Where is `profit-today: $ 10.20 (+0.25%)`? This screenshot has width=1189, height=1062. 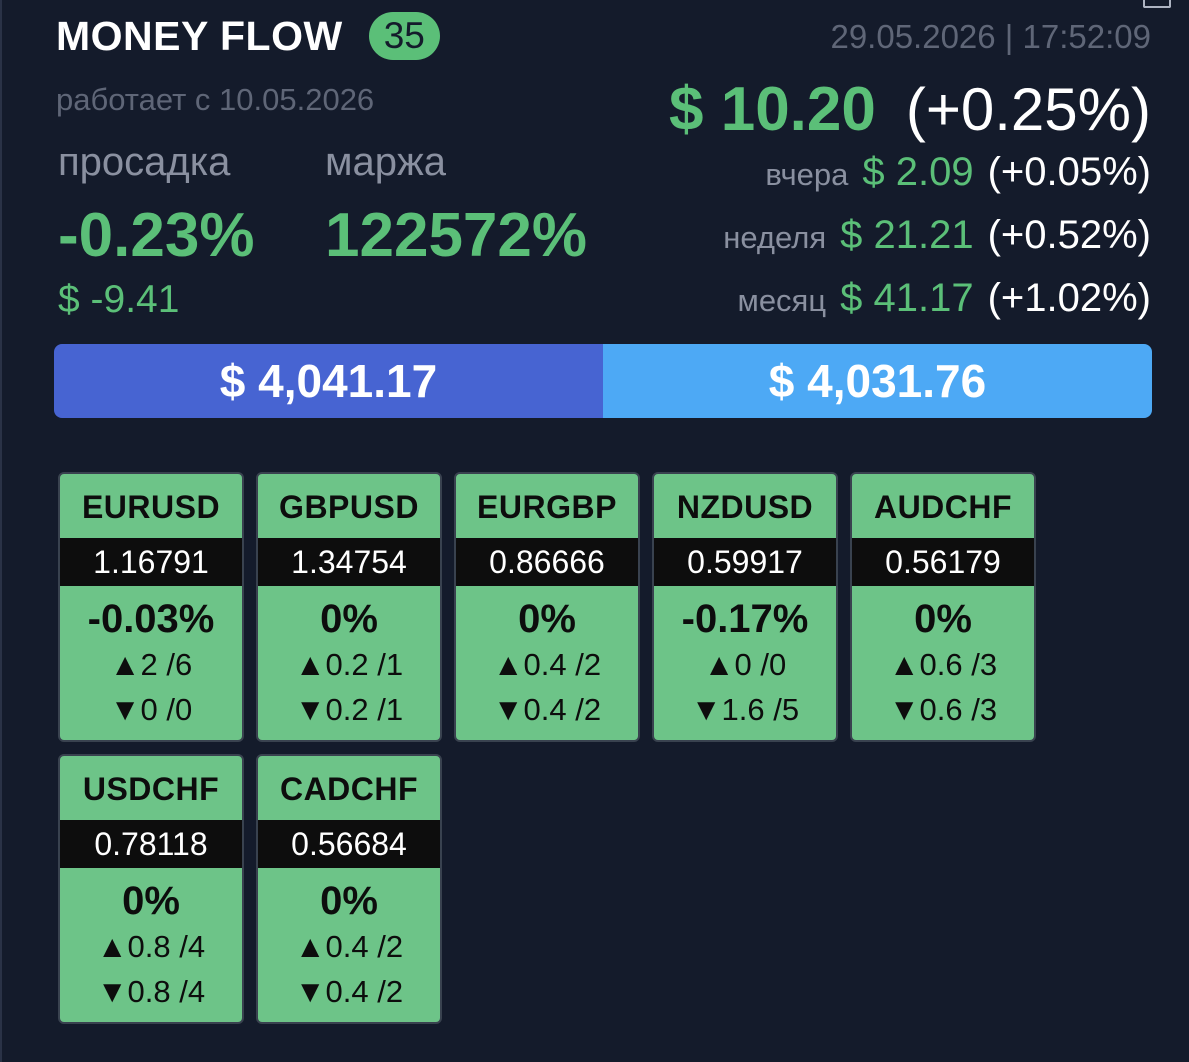 profit-today: $ 10.20 (+0.25%) is located at coordinates (910, 109).